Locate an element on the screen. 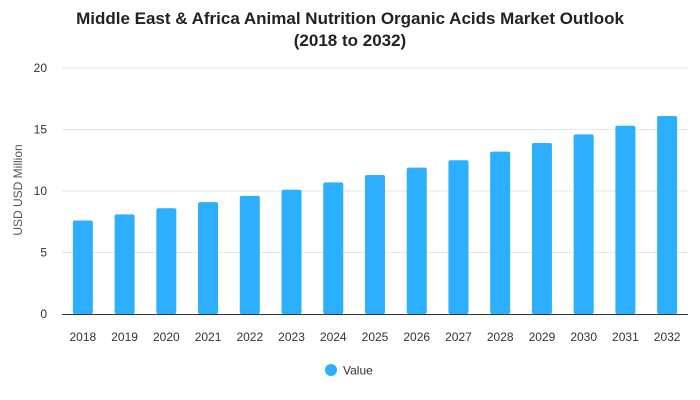 The image size is (700, 400). y-tick-label: 10 is located at coordinates (41, 191).